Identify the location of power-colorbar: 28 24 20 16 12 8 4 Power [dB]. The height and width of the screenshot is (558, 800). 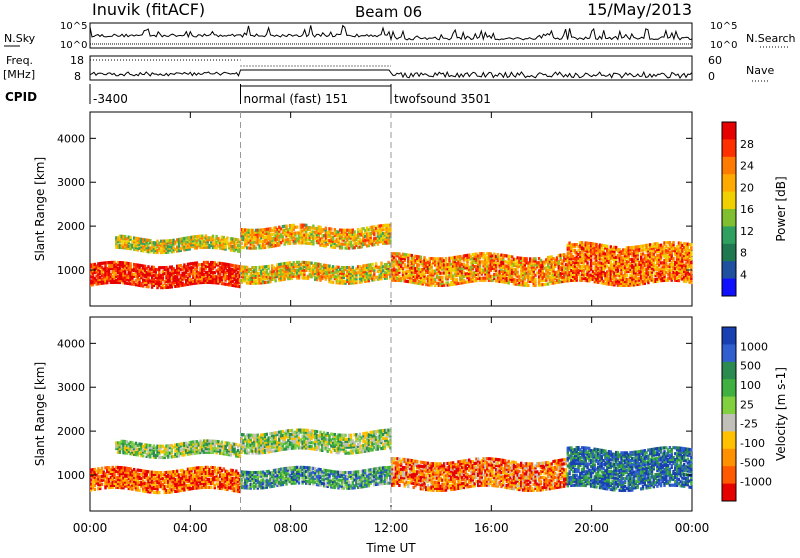
(755, 209).